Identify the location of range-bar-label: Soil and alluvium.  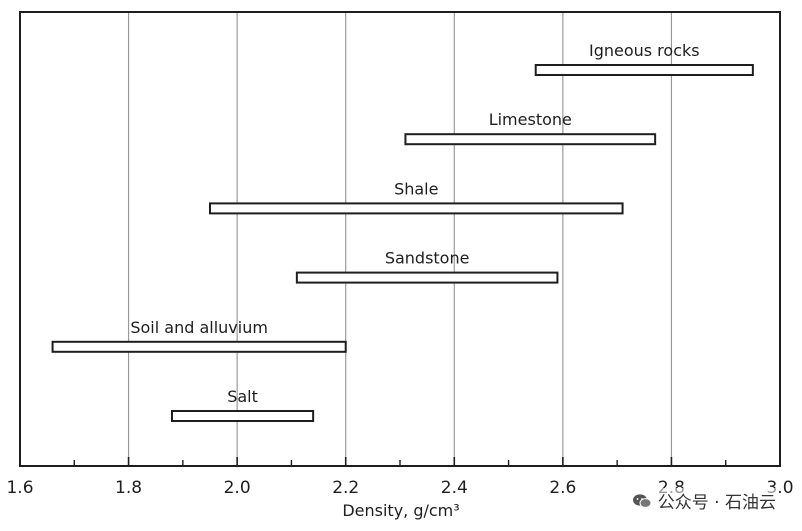
(199, 327).